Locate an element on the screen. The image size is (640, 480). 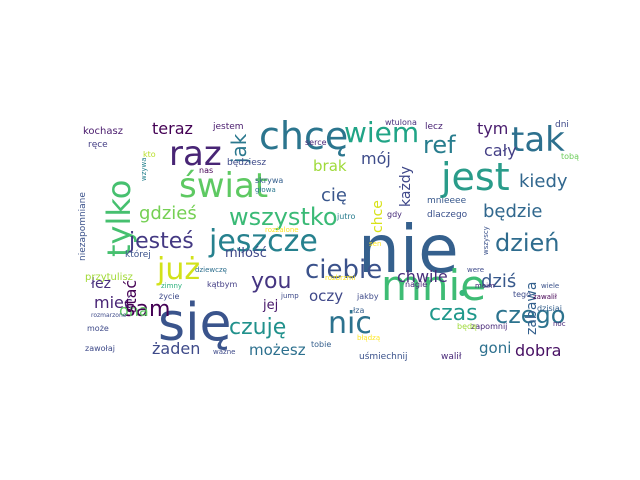
word-wszystko: wszystko is located at coordinates (283, 217).